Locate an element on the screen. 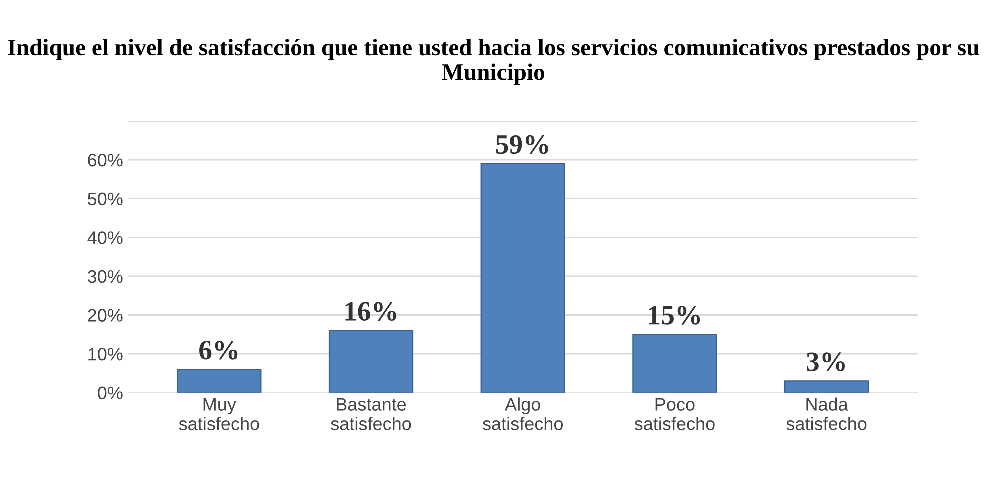  y-tick-label: 30% is located at coordinates (105, 277).